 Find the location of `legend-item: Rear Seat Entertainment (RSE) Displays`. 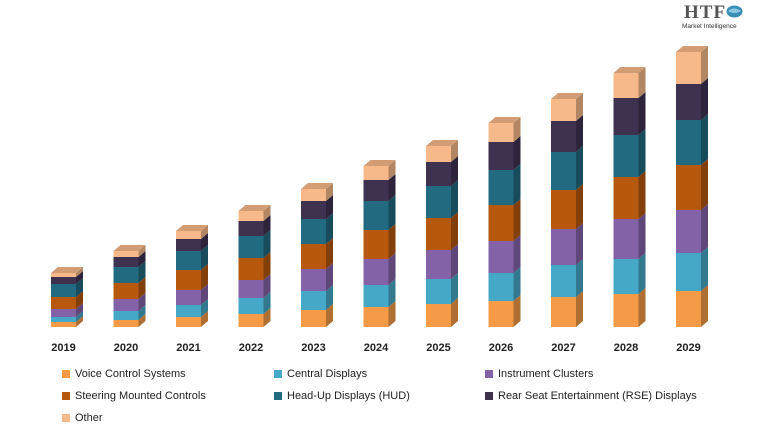

legend-item: Rear Seat Entertainment (RSE) Displays is located at coordinates (610, 395).